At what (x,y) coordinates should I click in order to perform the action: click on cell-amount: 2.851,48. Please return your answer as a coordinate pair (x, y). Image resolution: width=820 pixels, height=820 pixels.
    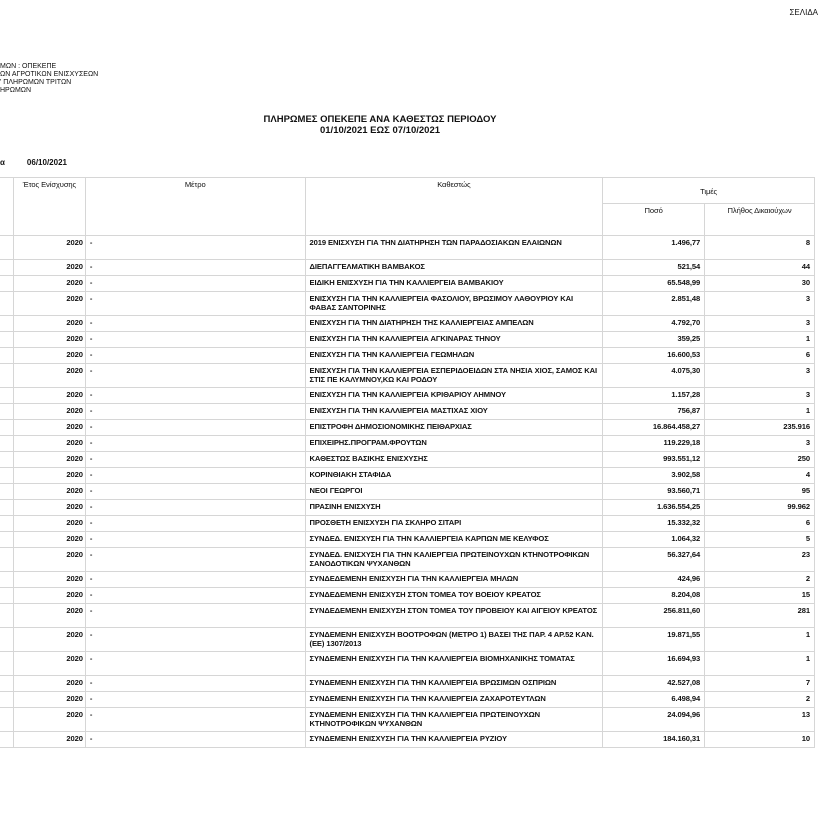
    Looking at the image, I should click on (654, 303).